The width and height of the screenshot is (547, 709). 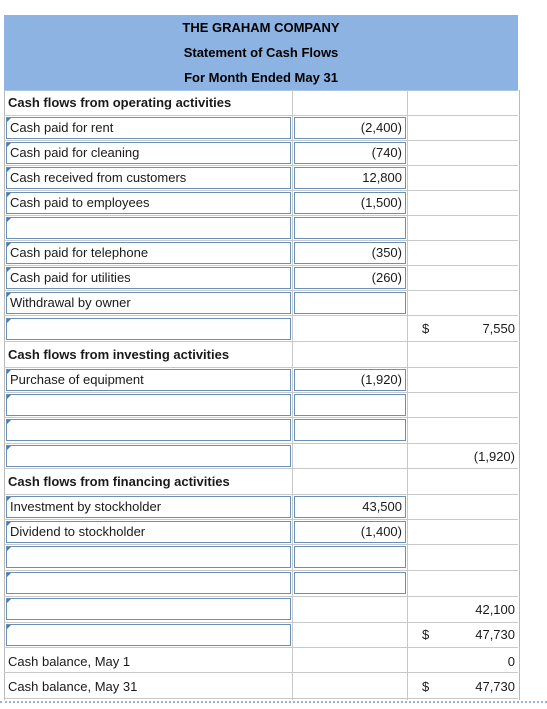 What do you see at coordinates (350, 128) in the screenshot?
I see `operating-item-1-amount: (2,400)` at bounding box center [350, 128].